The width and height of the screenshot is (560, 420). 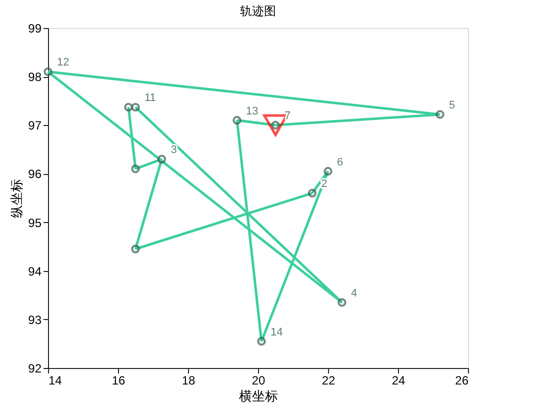 I want to click on x-axis-title: 横坐标, so click(x=258, y=396).